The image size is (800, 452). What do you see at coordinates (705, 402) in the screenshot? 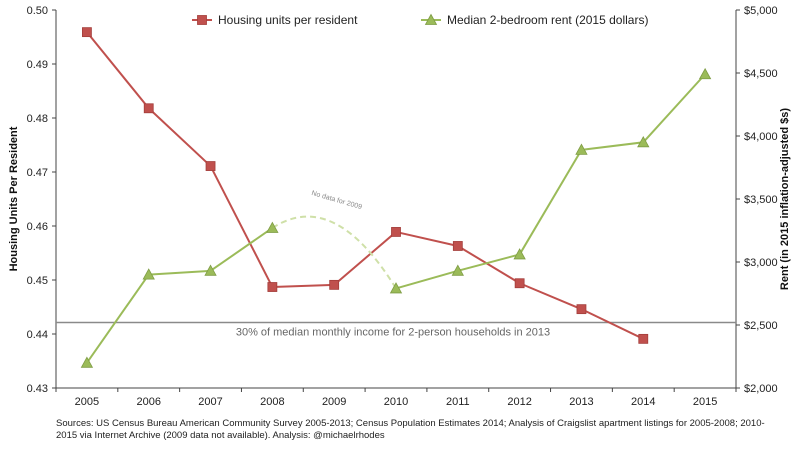
I see `x-tick-label: 2015` at bounding box center [705, 402].